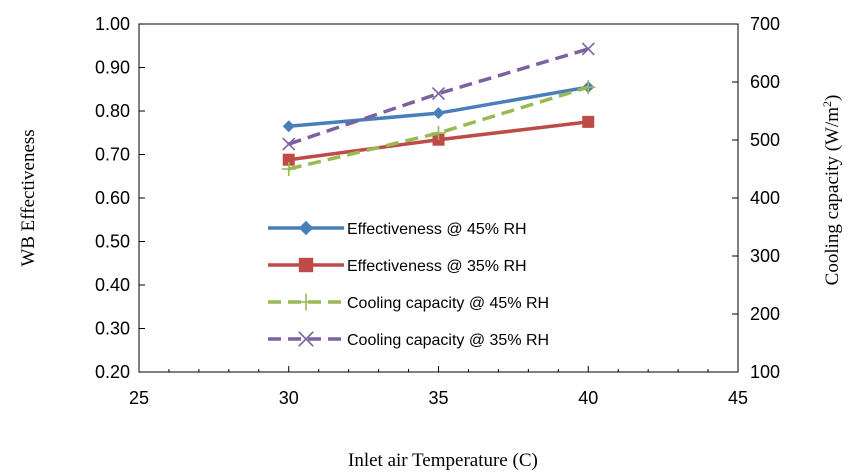  I want to click on x-tick-label: 40, so click(588, 398).